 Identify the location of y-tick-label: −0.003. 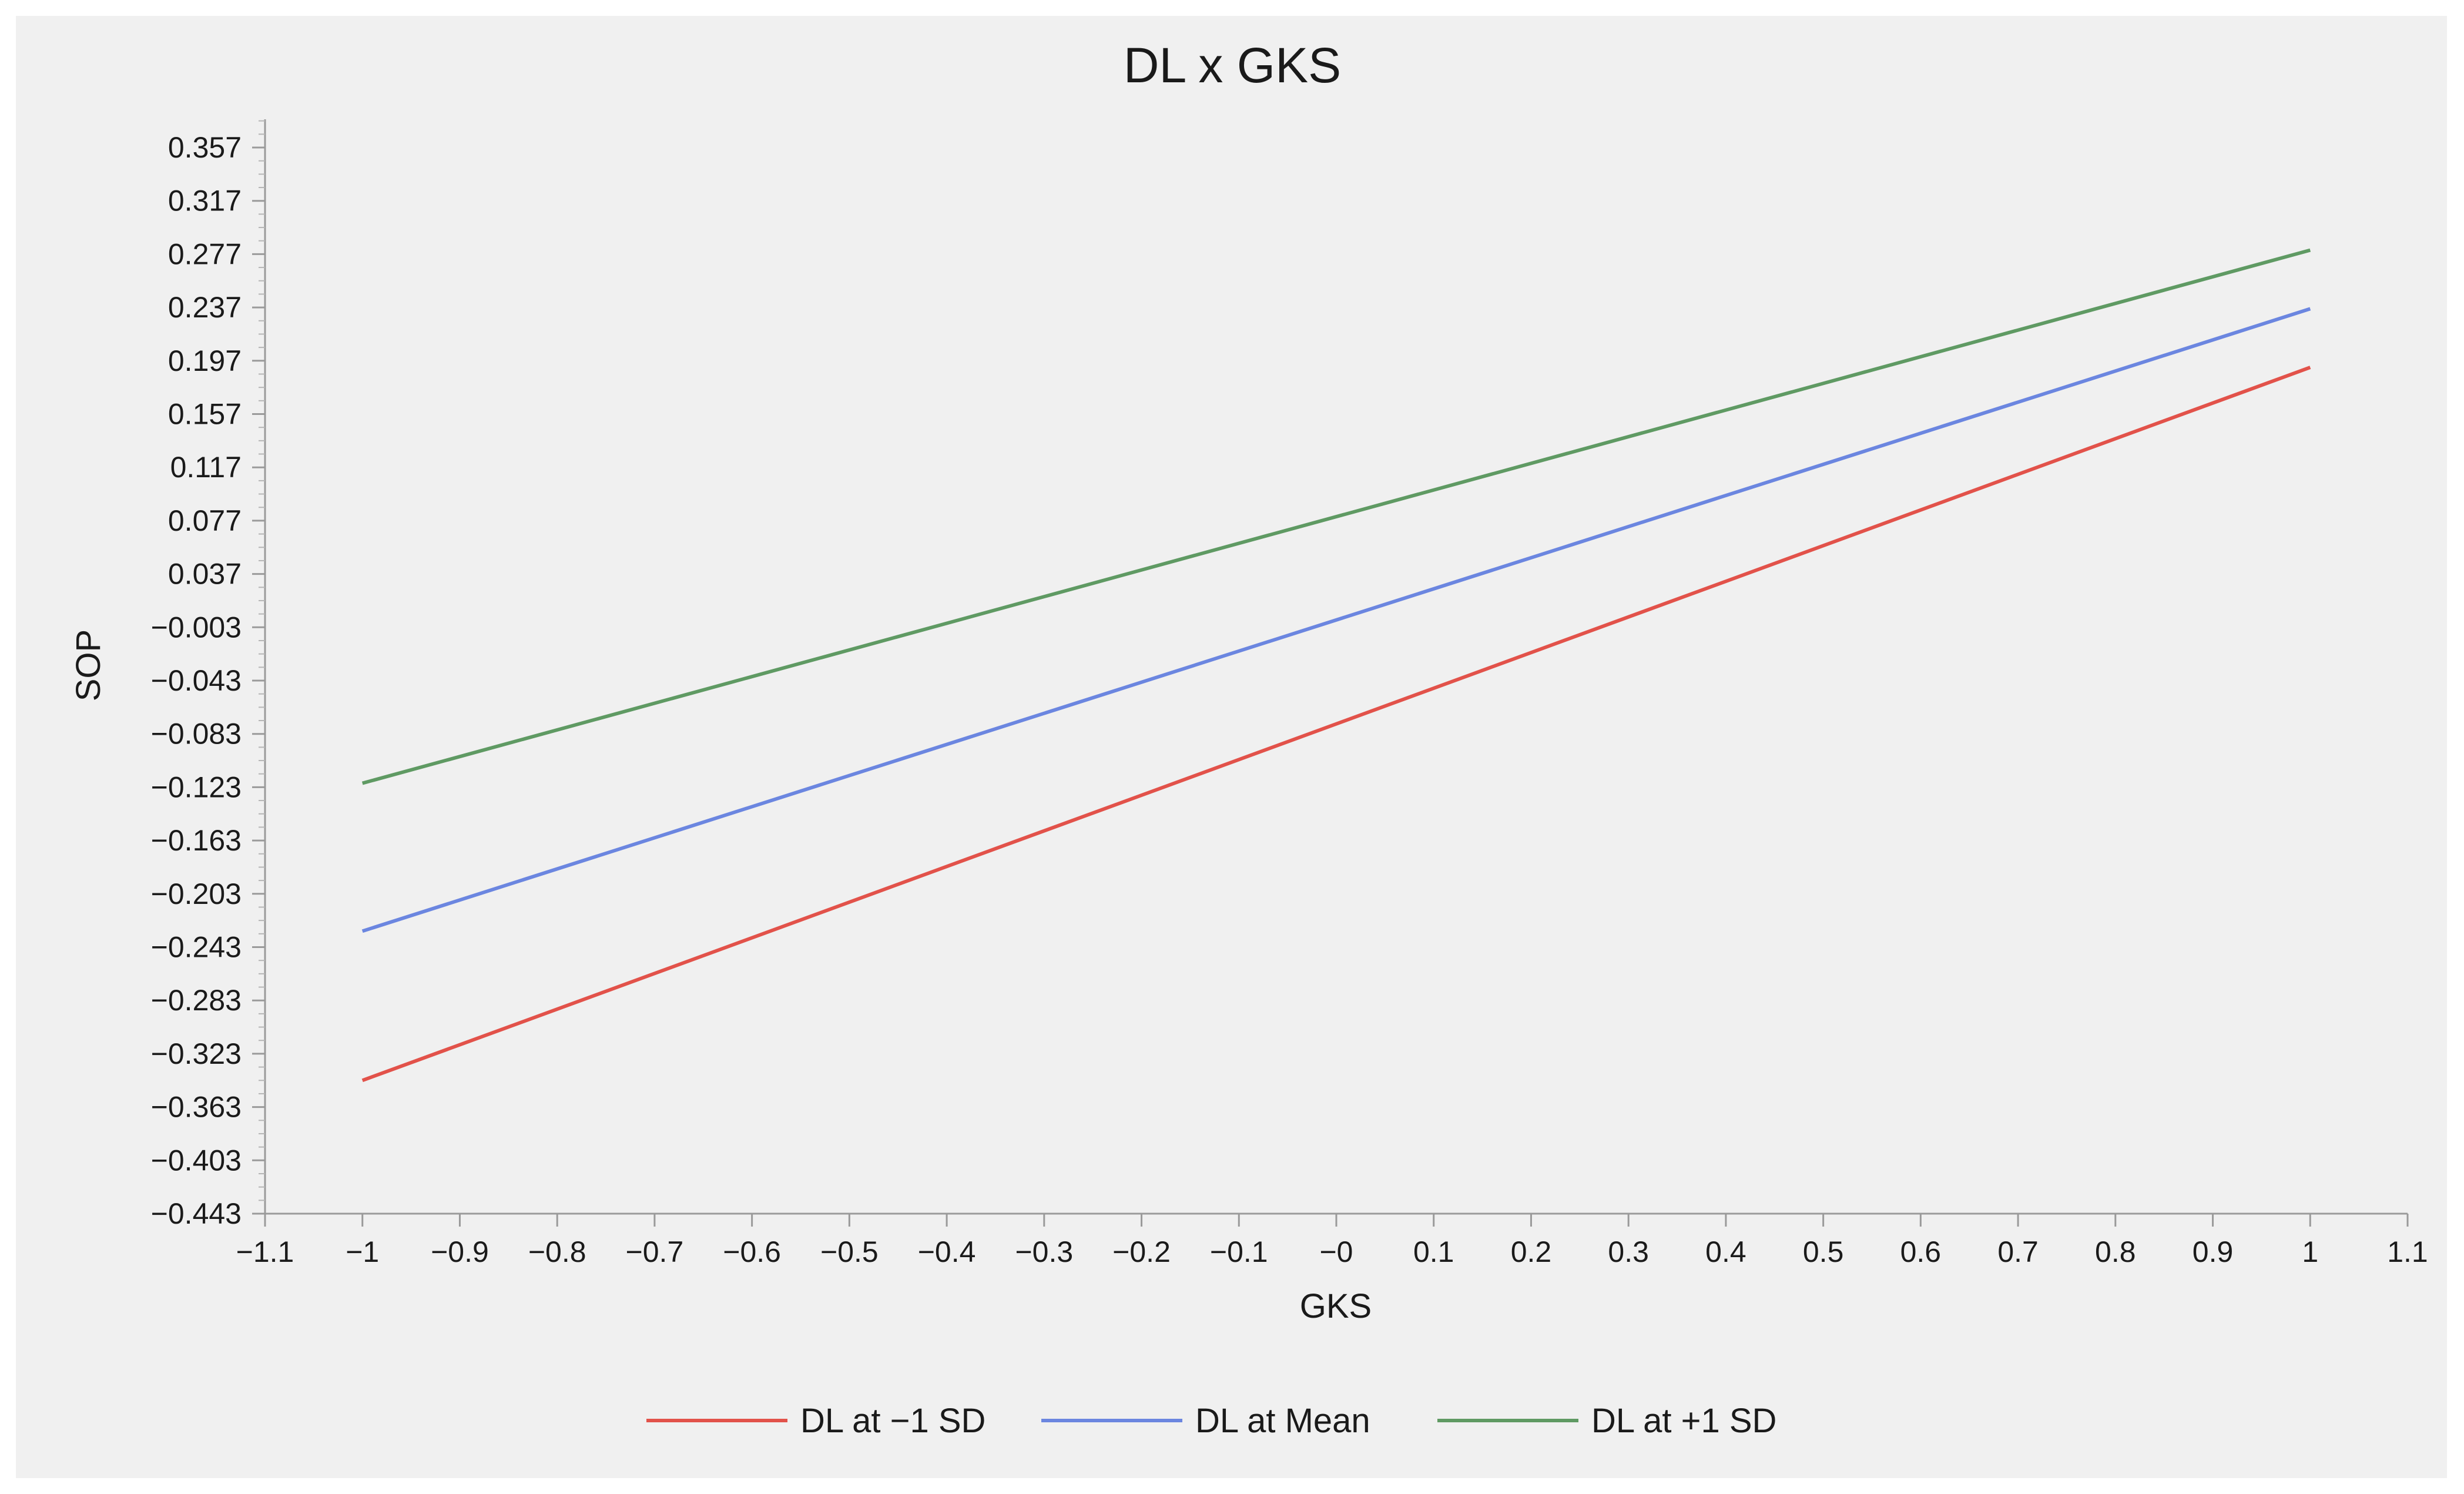
(196, 627).